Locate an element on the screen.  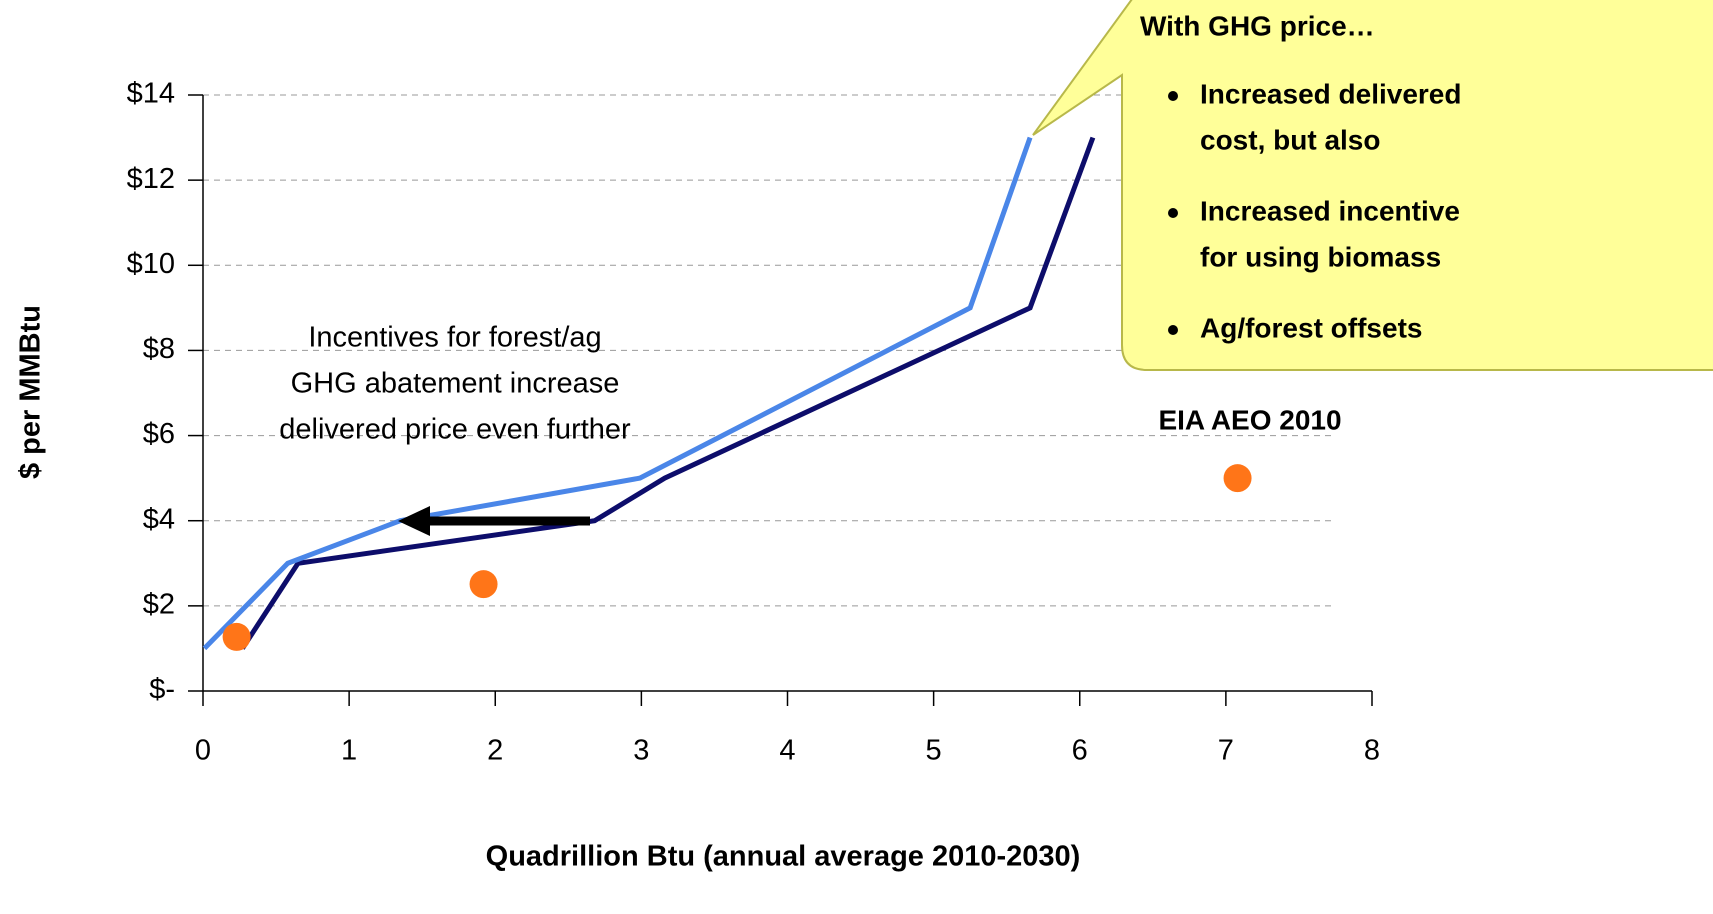
x-tick-label: 7 is located at coordinates (1226, 751).